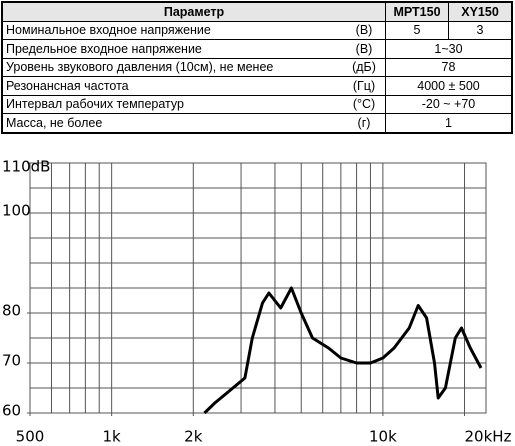  Describe the element at coordinates (172, 123) in the screenshot. I see `parameter-label: Масса, не более` at that location.